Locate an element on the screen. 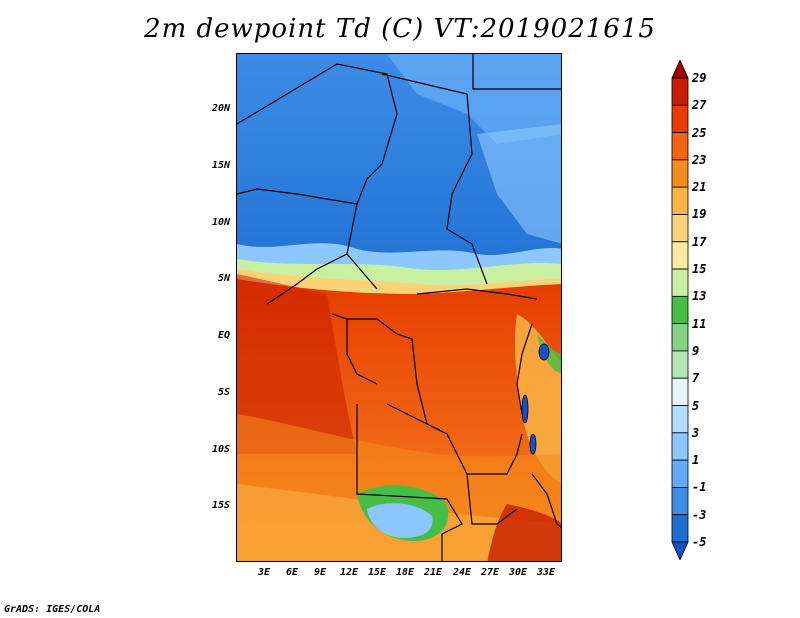 The image size is (800, 618). lat-label-10s: 10S is located at coordinates (220, 449).